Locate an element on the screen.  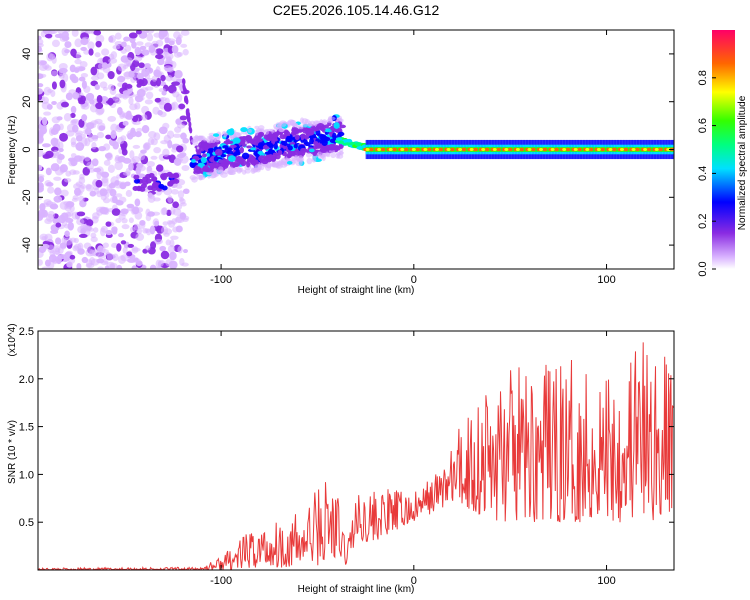
y-tick-label: -20 is located at coordinates (27, 197).